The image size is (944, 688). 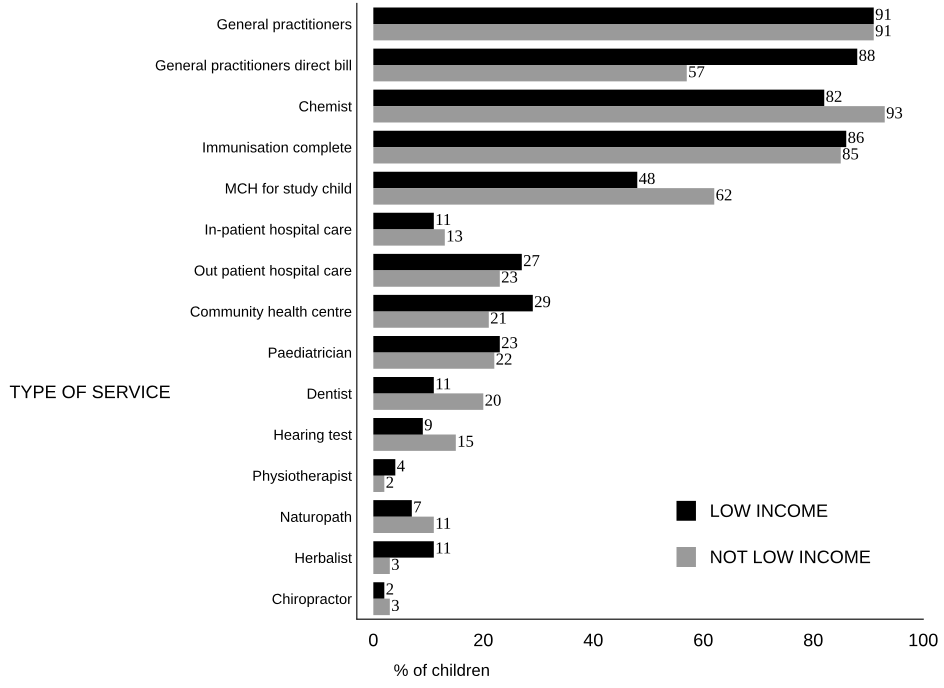 I want to click on x-tick-label: 20, so click(x=483, y=640).